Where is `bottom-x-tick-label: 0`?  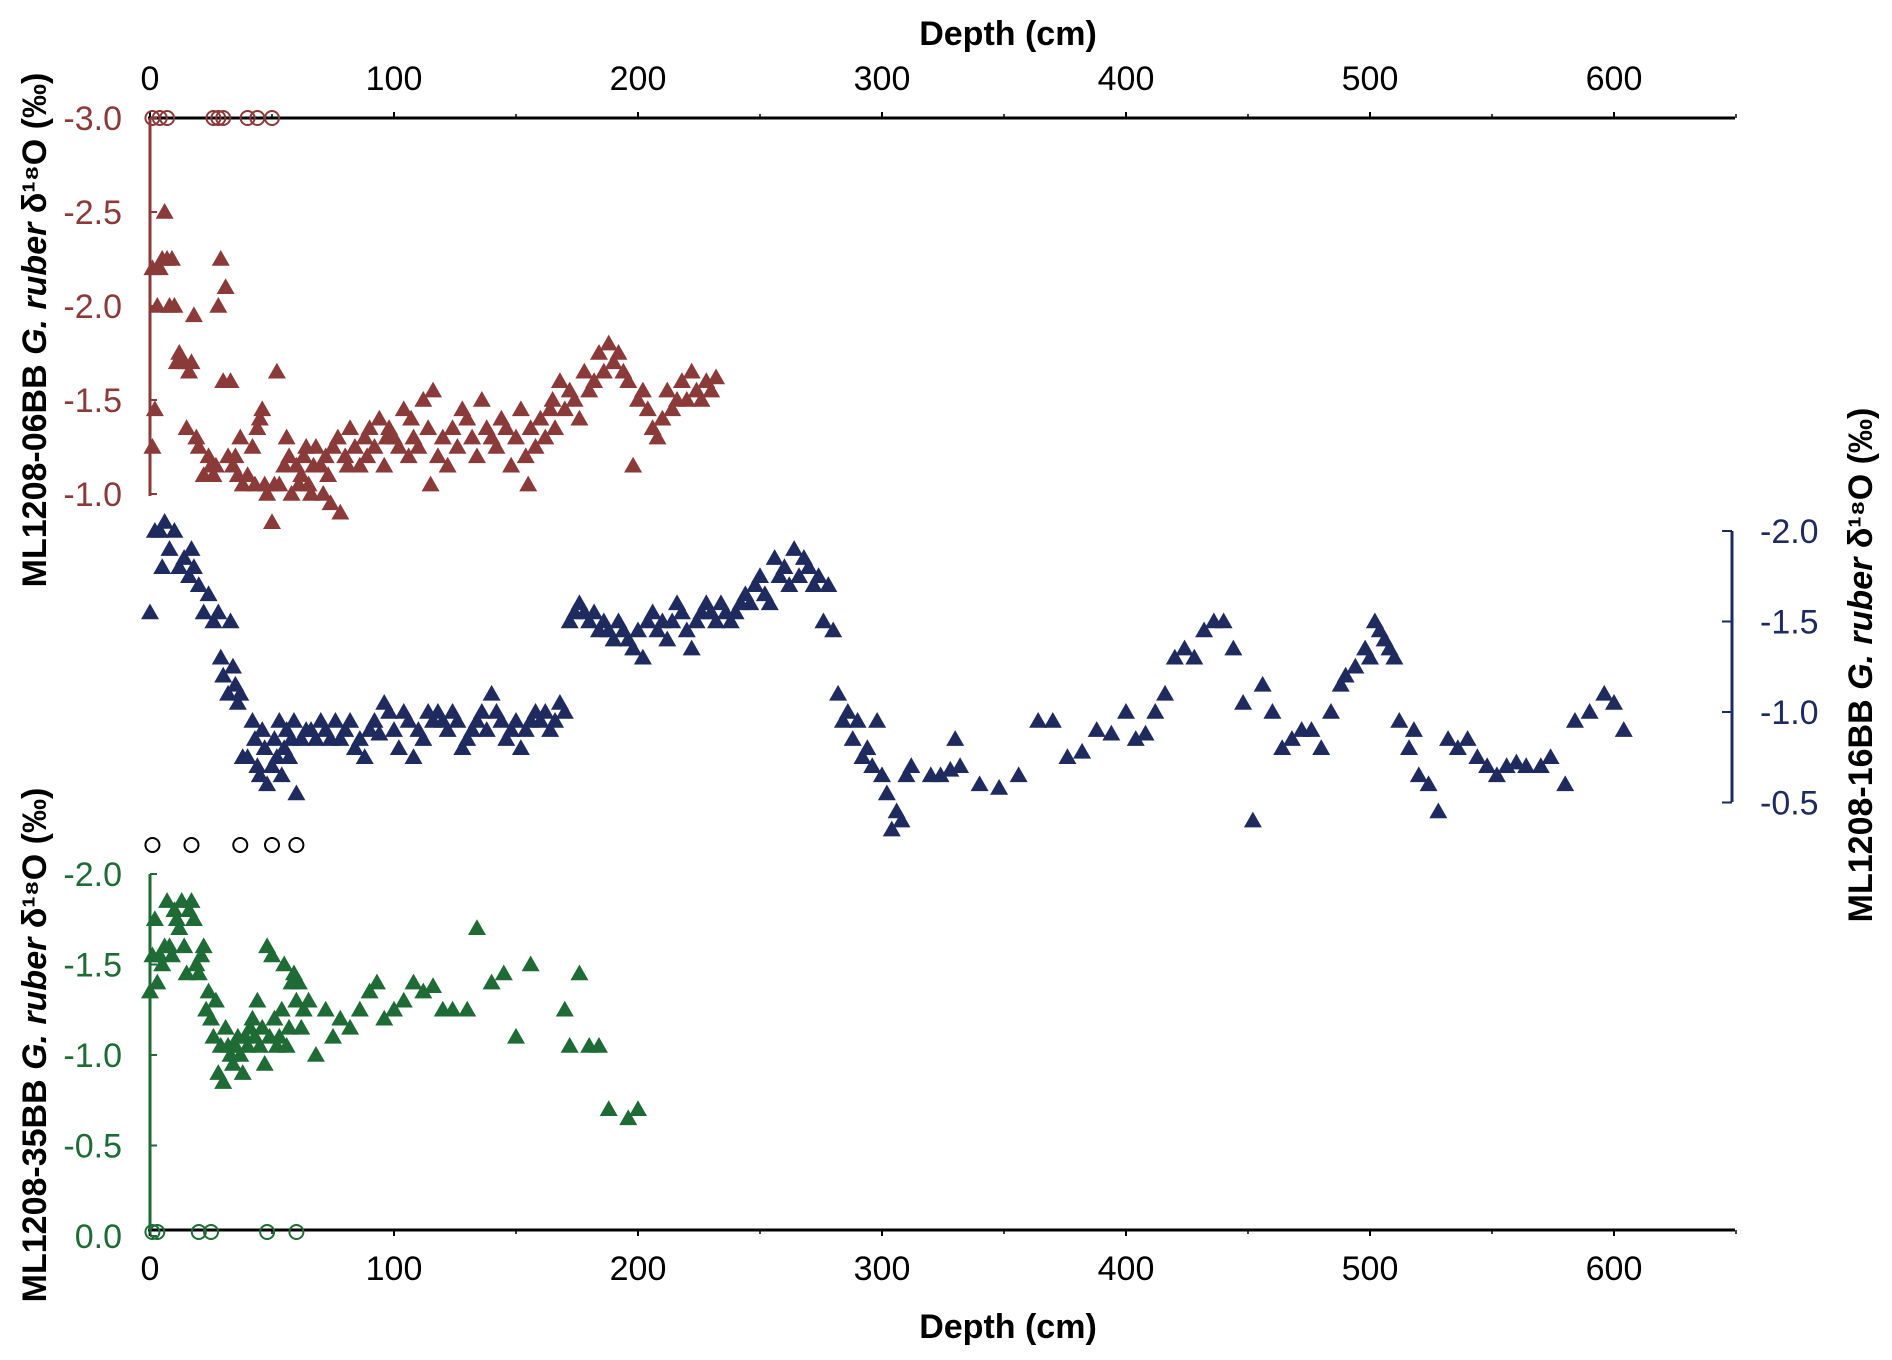
bottom-x-tick-label: 0 is located at coordinates (150, 1269).